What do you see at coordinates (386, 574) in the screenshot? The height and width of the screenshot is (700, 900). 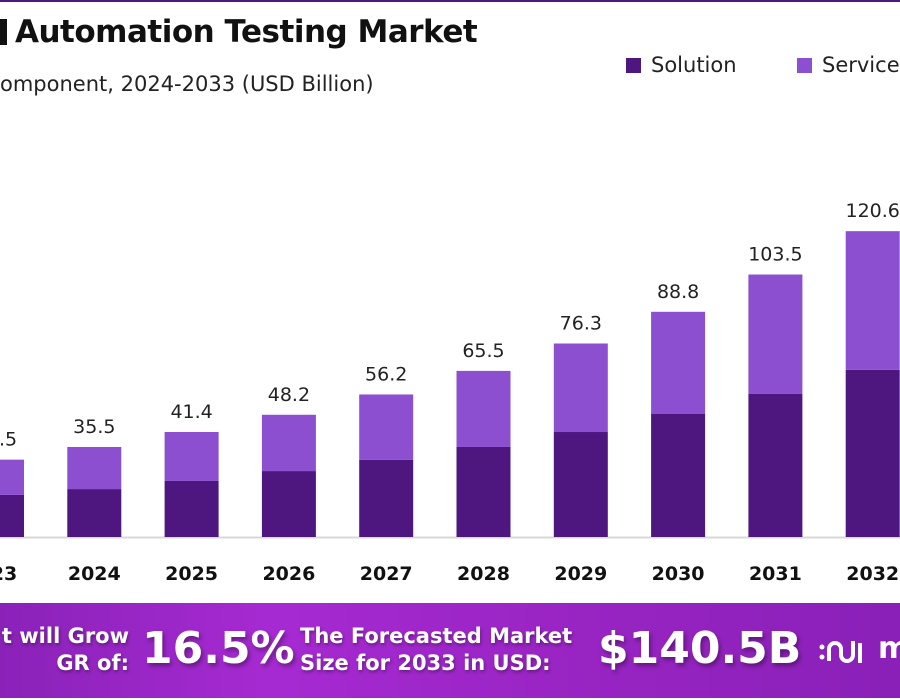 I see `x-tick-label-2027: 2027` at bounding box center [386, 574].